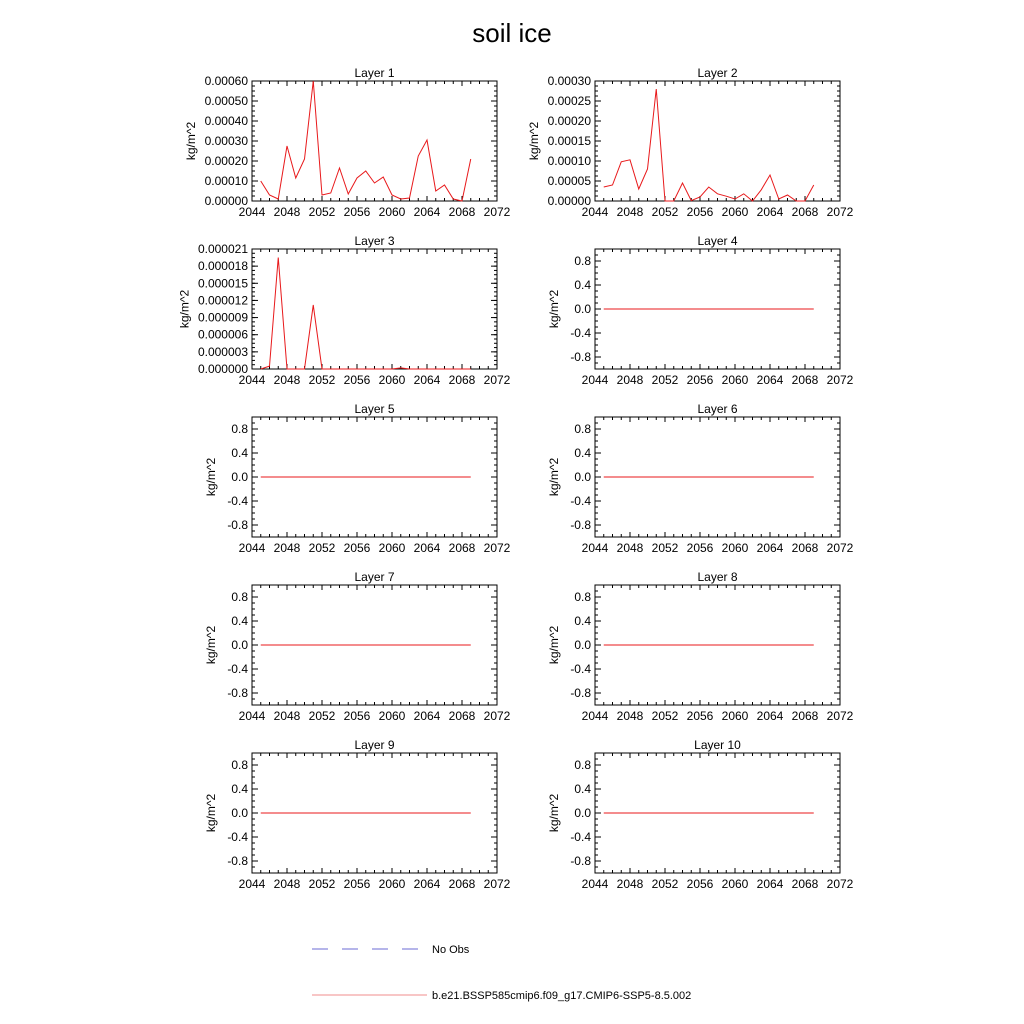 The image size is (1024, 1024). Describe the element at coordinates (570, 201) in the screenshot. I see `y-tick-label: 0.00000` at that location.